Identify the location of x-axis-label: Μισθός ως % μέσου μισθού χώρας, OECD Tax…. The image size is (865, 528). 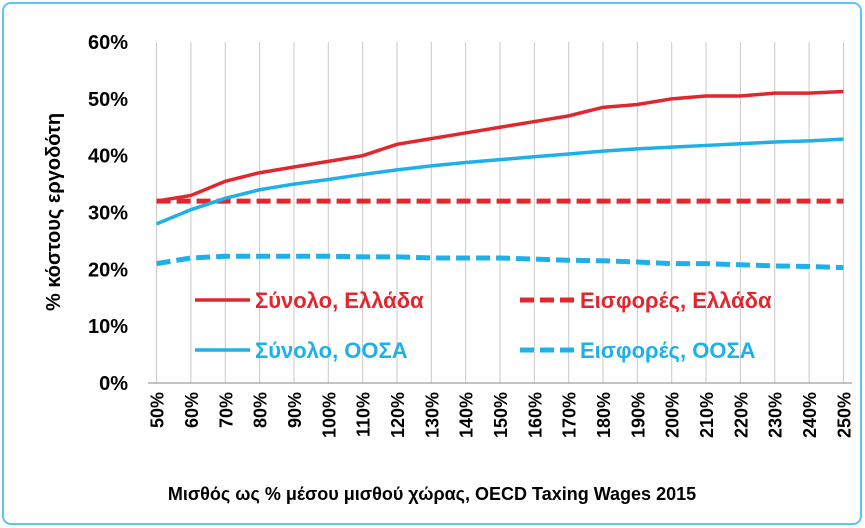
(432, 494).